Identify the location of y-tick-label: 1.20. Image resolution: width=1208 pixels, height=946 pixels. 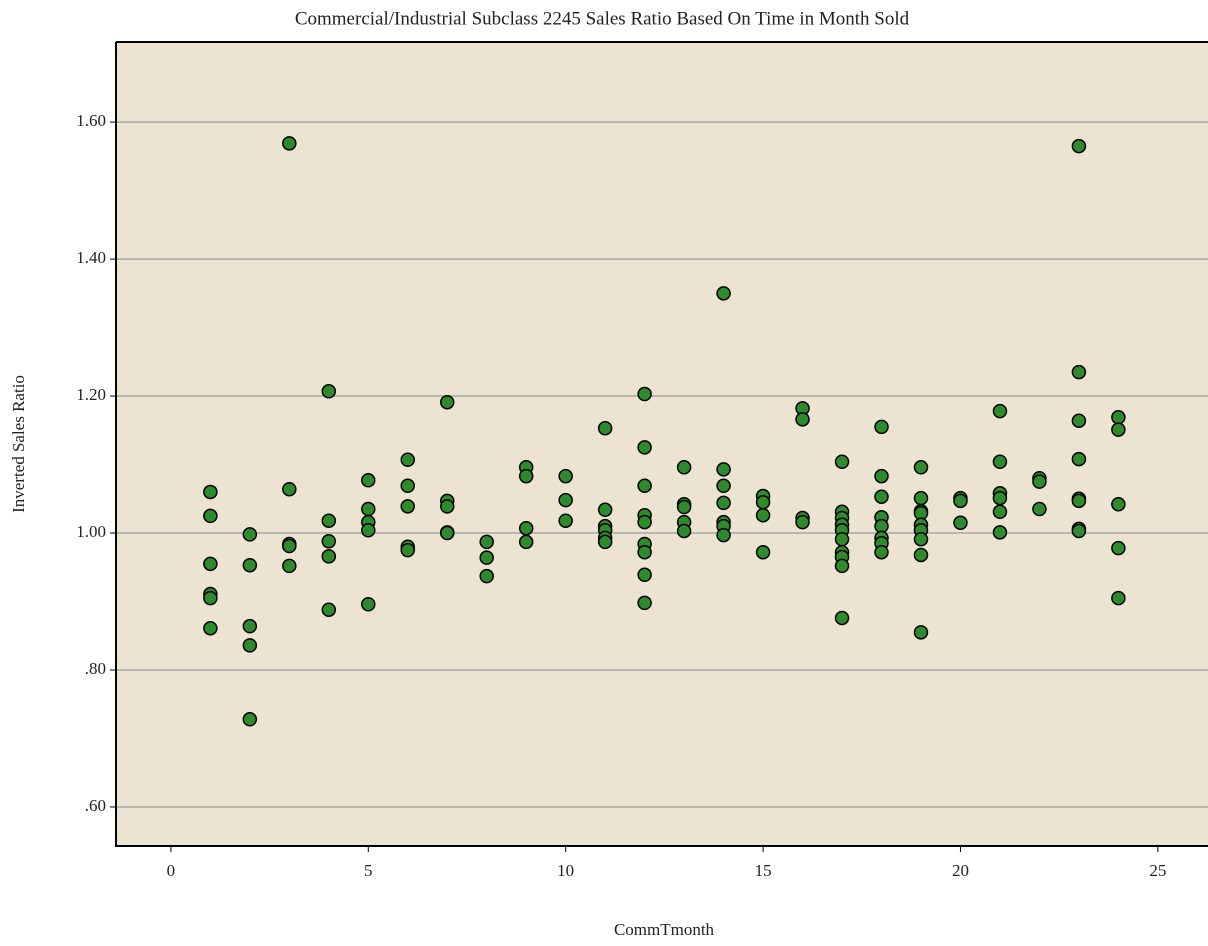
(91, 394).